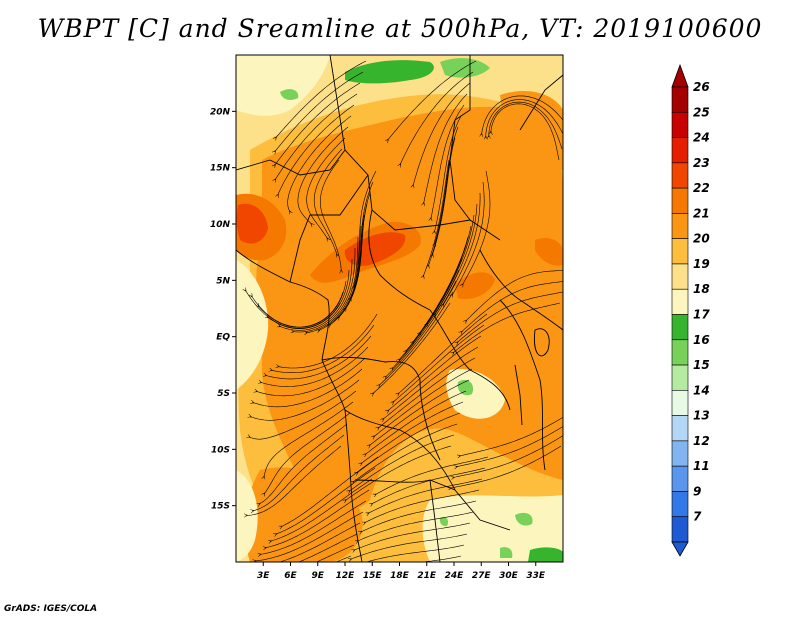 Image resolution: width=800 pixels, height=618 pixels. What do you see at coordinates (680, 549) in the screenshot?
I see `colorbar-bottom-arrow` at bounding box center [680, 549].